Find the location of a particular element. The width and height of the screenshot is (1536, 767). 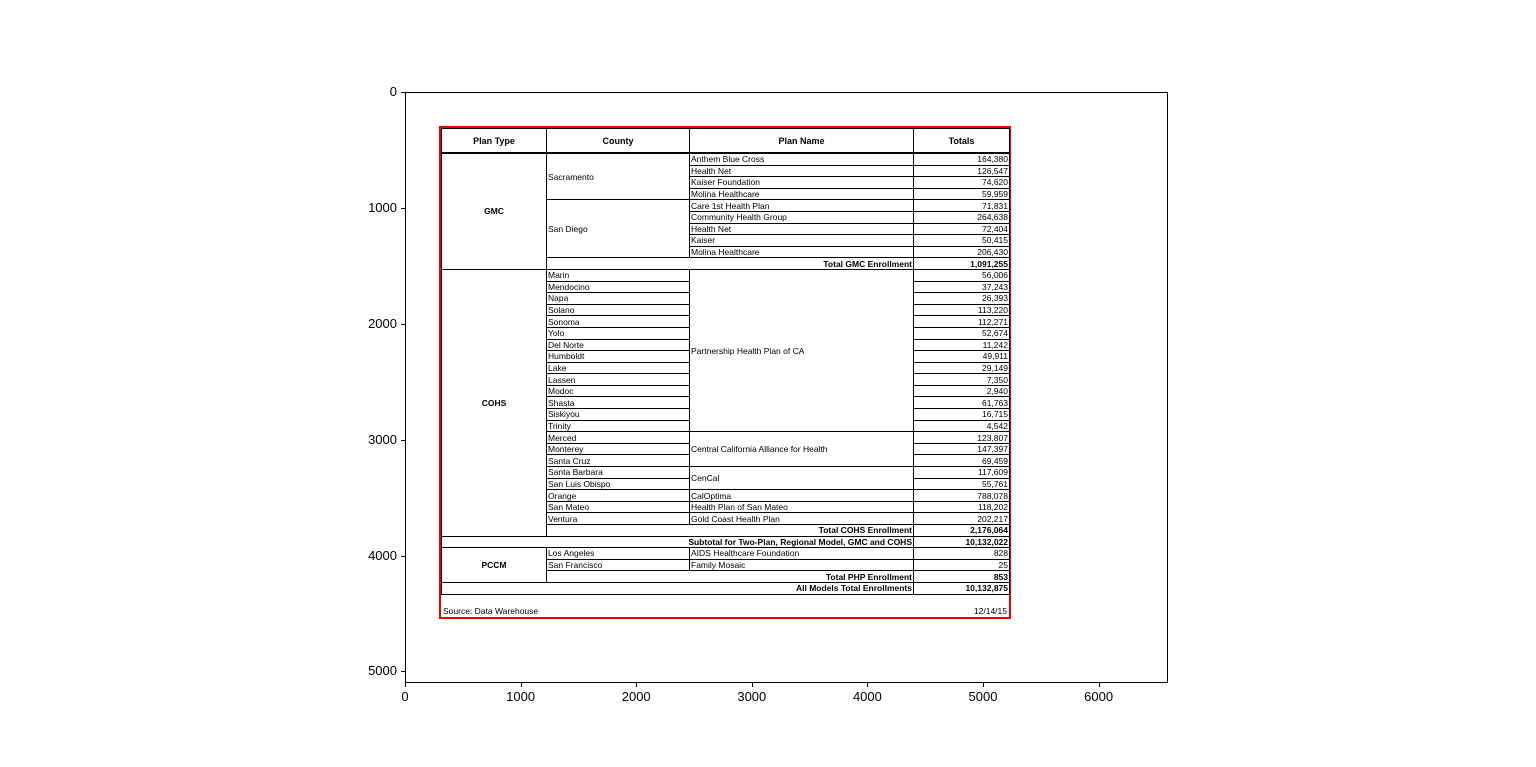

total-value: 853 is located at coordinates (961, 576).